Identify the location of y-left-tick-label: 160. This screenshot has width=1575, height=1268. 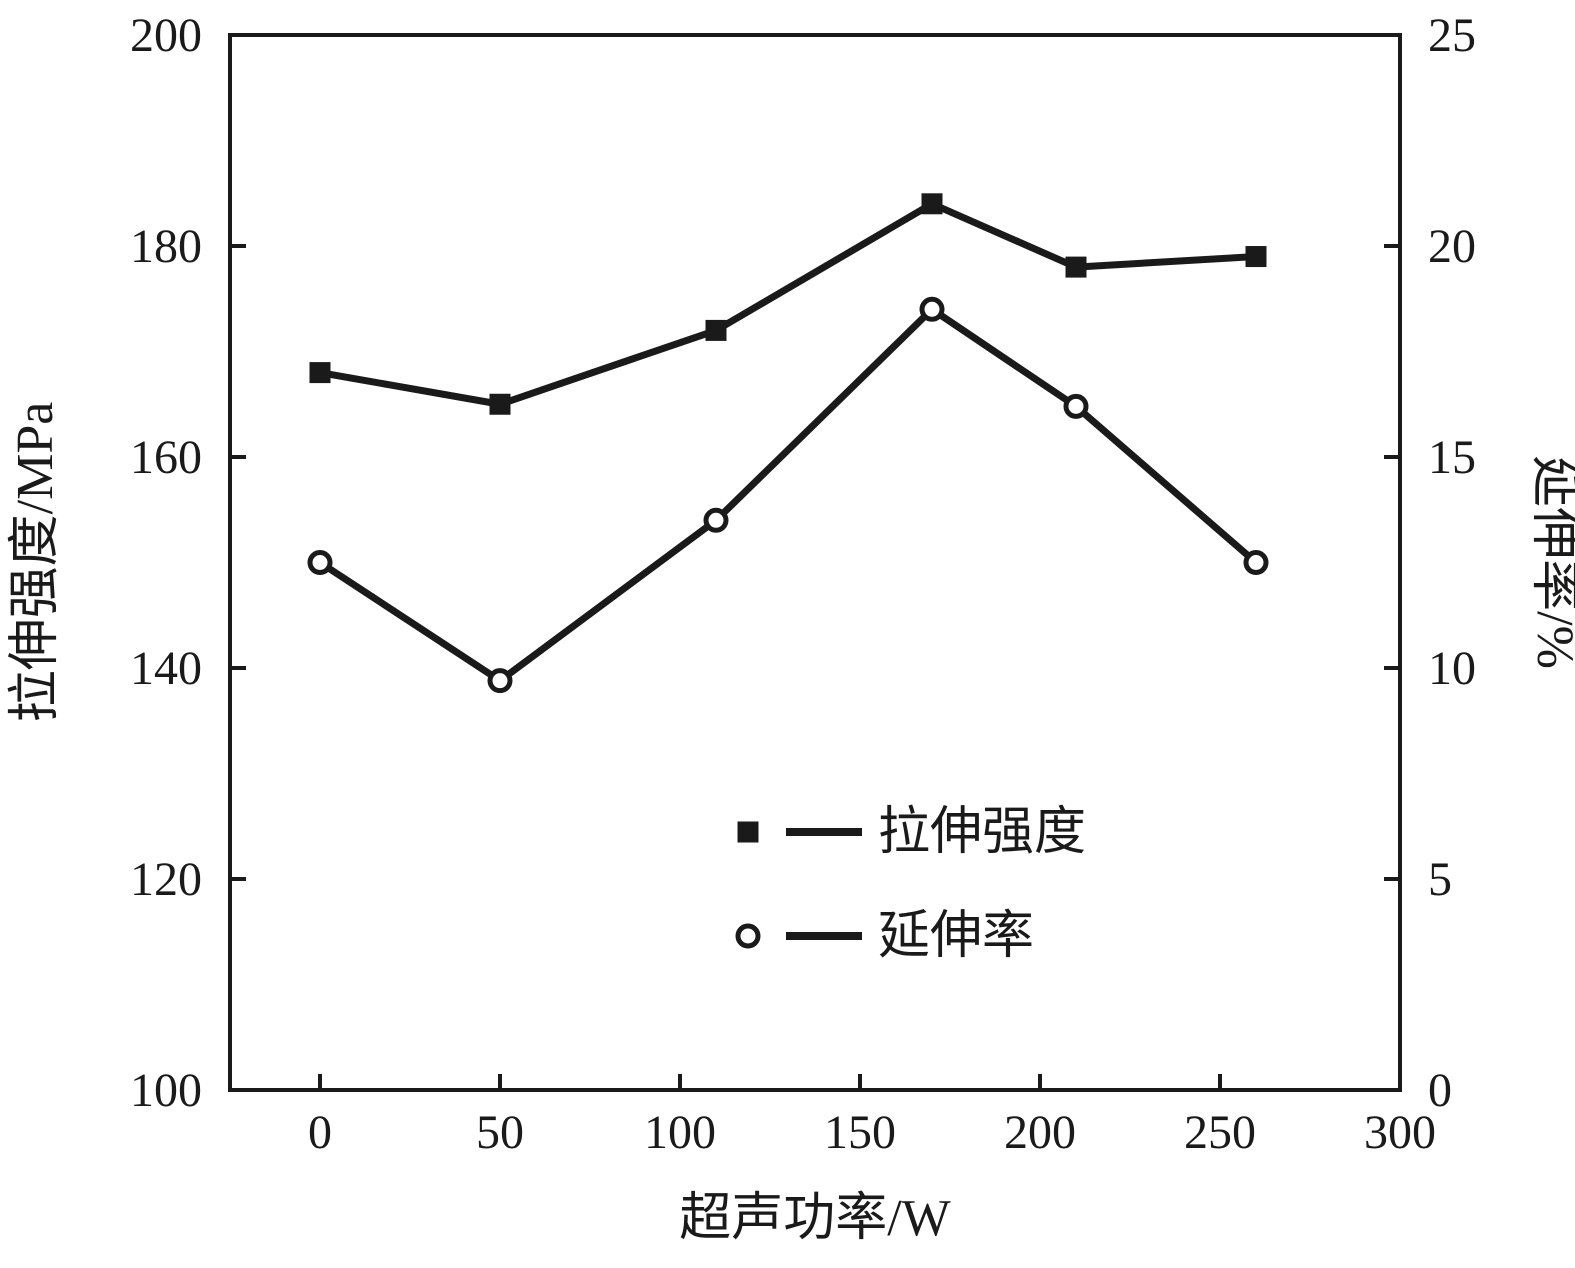
(166, 457).